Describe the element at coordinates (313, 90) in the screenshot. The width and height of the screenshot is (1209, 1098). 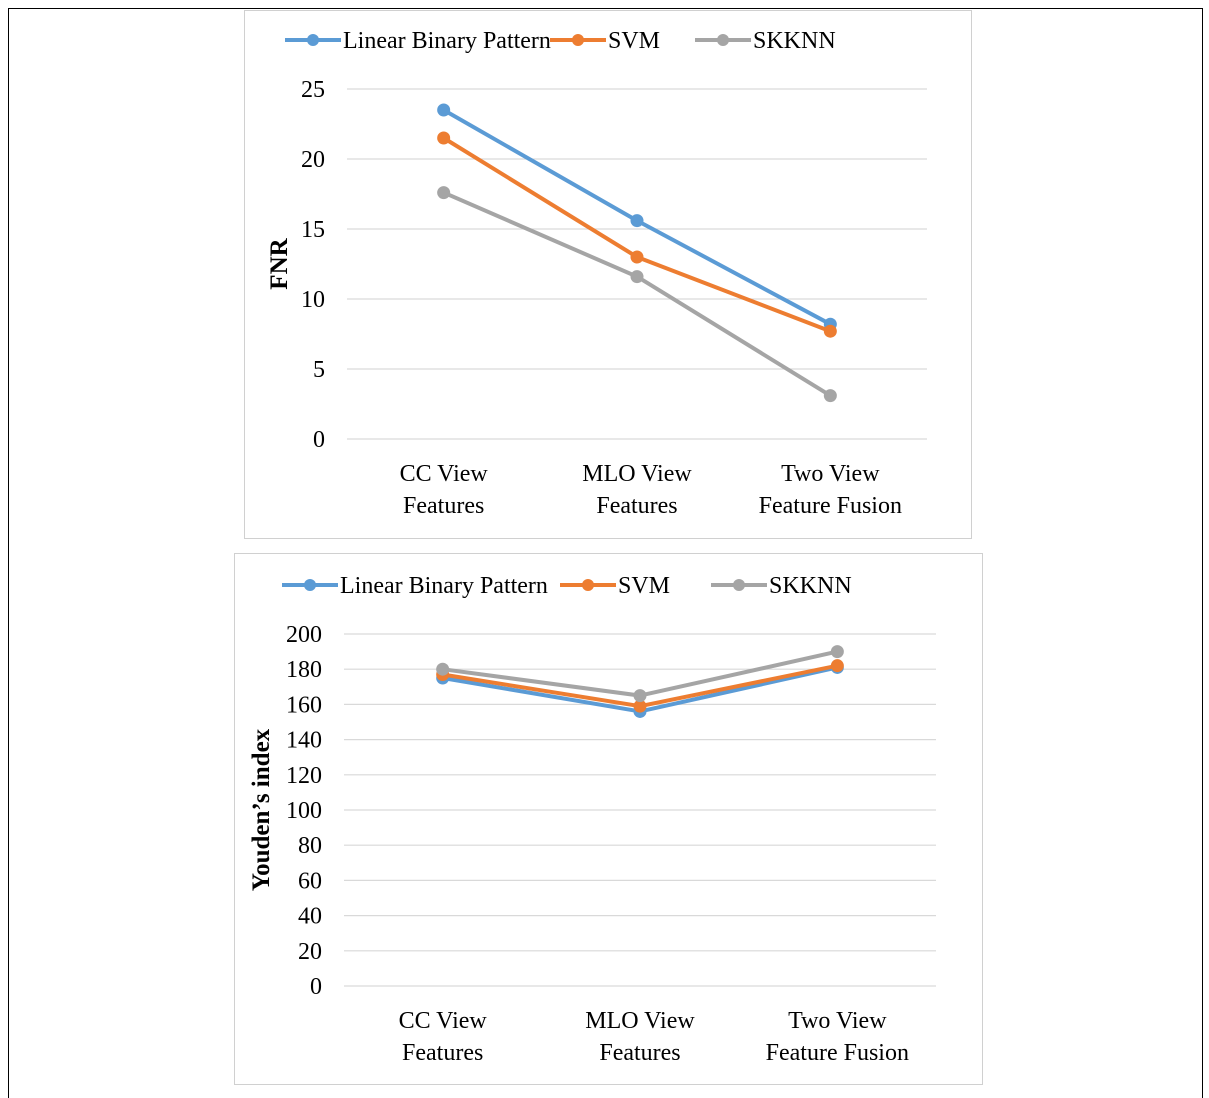
I see `y-tick-label: 25` at that location.